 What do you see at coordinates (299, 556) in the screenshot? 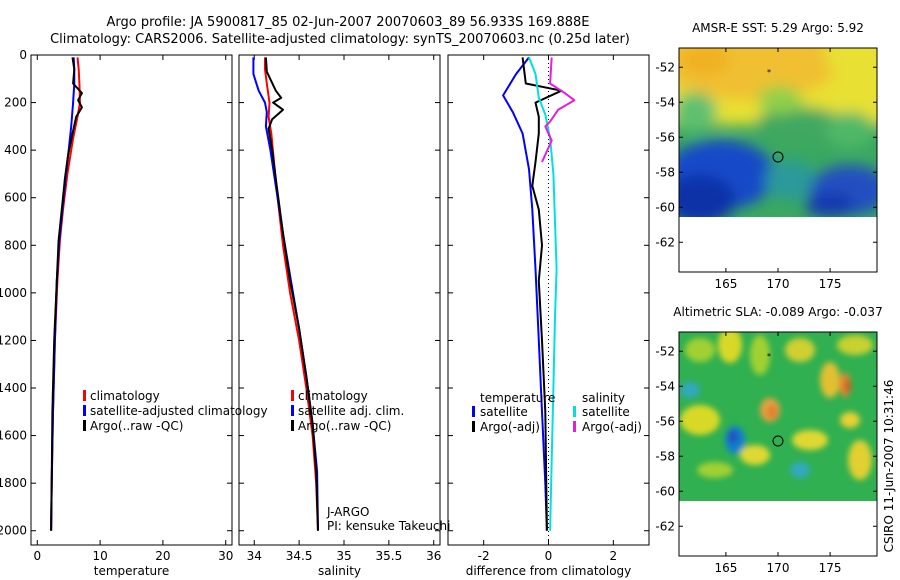
I see `x-tick-label: 34.5` at bounding box center [299, 556].